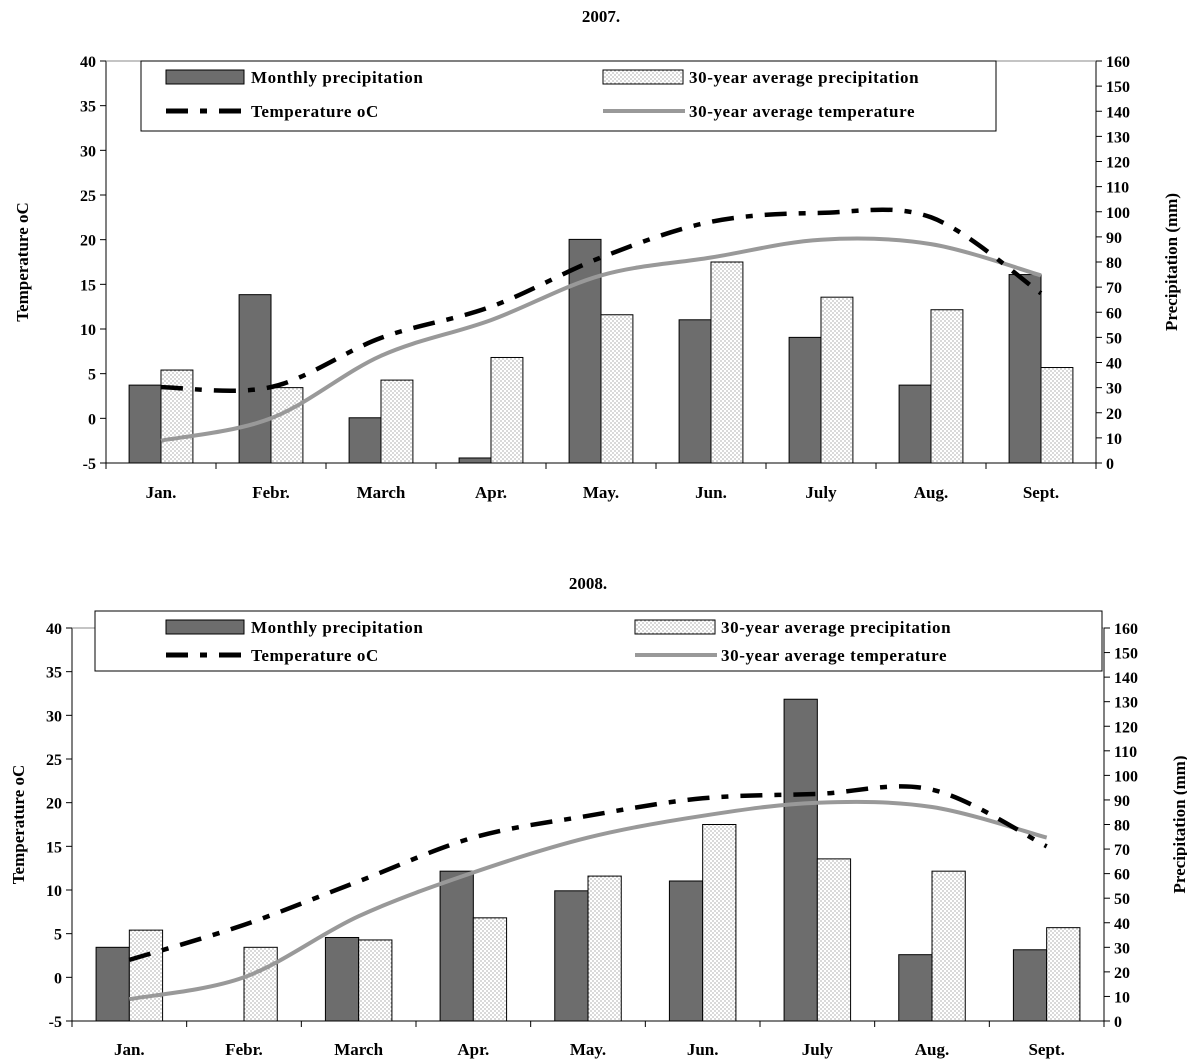  Describe the element at coordinates (601, 16) in the screenshot. I see `chart-title: 2007.` at that location.